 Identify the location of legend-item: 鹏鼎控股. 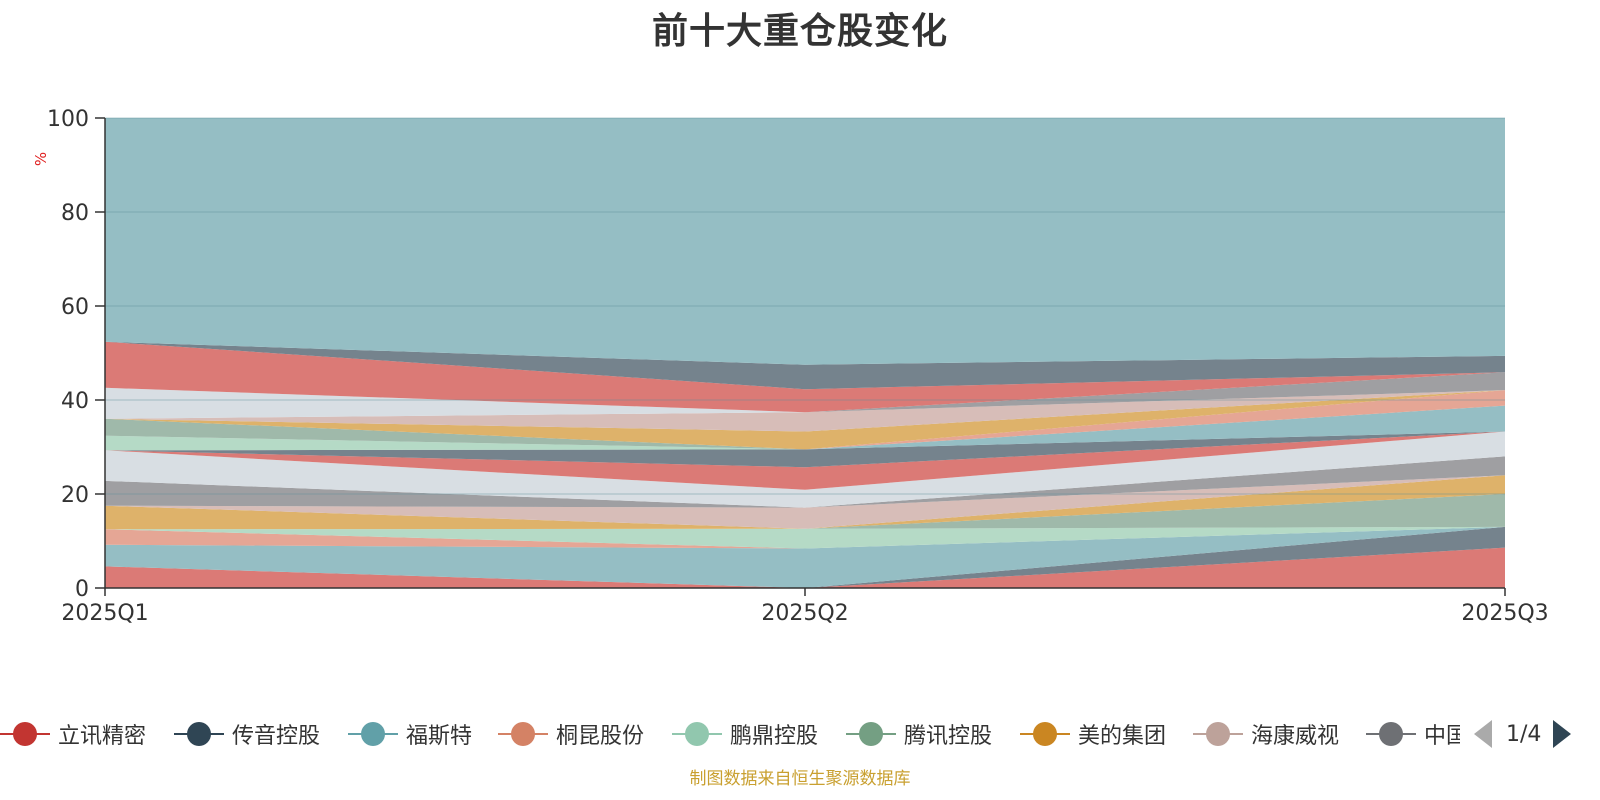
(745, 734).